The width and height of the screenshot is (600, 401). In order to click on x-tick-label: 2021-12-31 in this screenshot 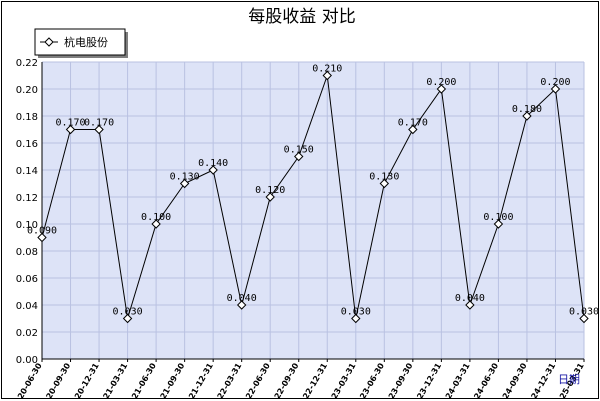, I will do `click(199, 379)`.